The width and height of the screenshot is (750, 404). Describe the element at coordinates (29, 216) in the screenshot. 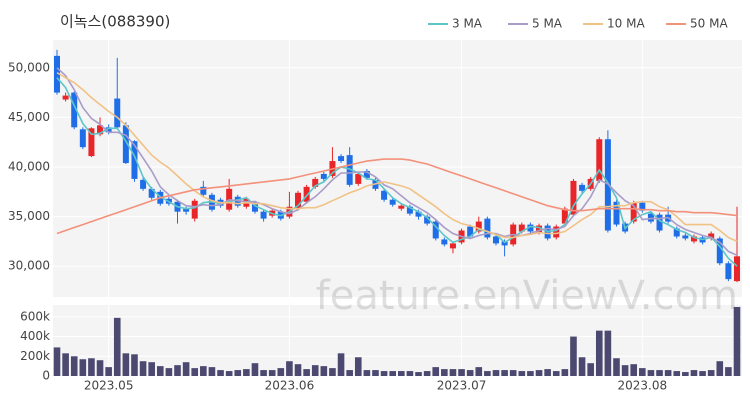

I see `y-tick-label: 35,000` at that location.